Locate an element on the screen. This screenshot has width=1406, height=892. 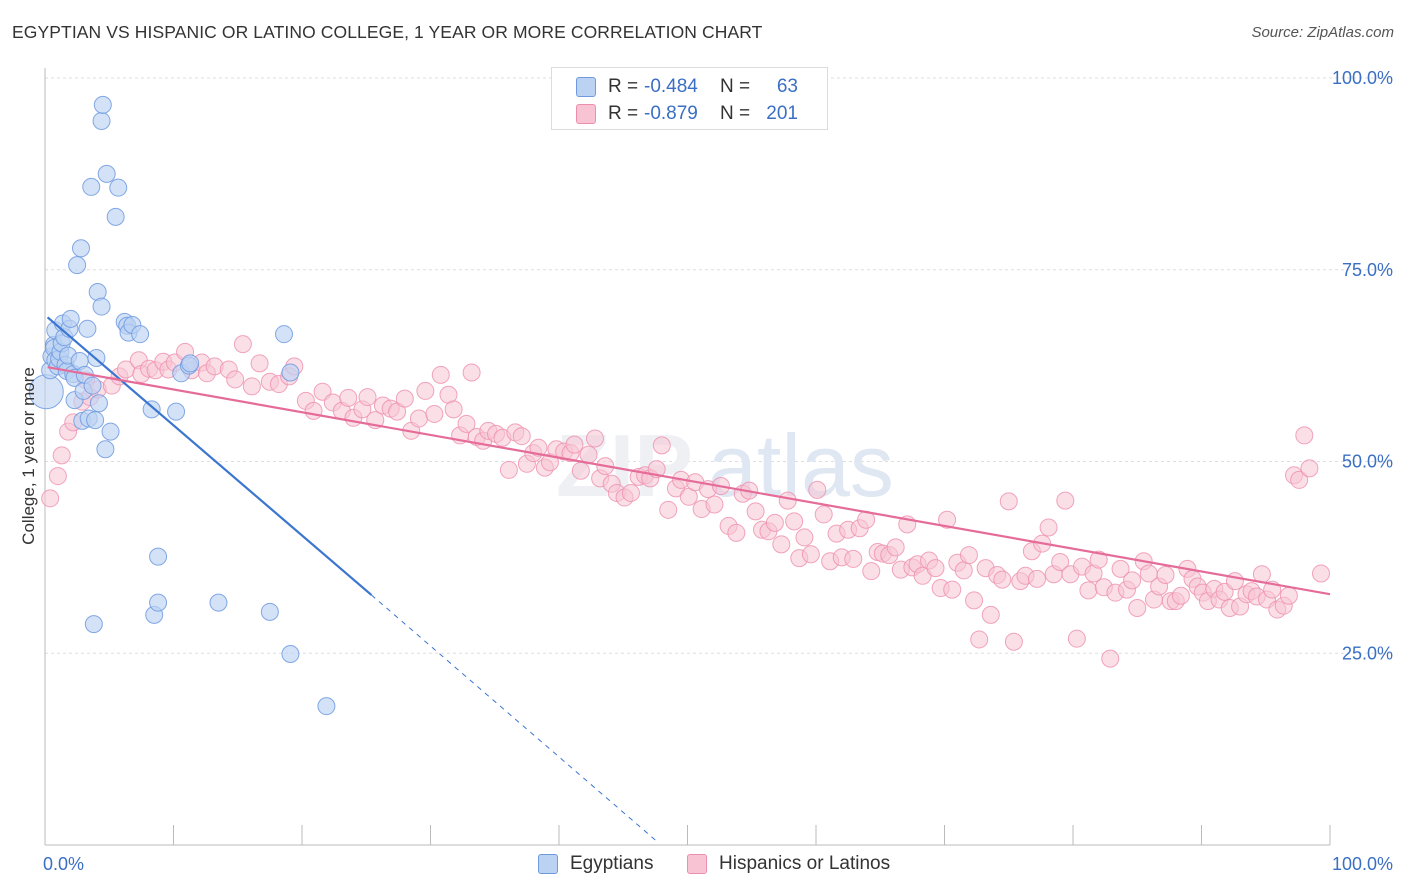
y-tick-label: 50.0% is located at coordinates (1367, 462).